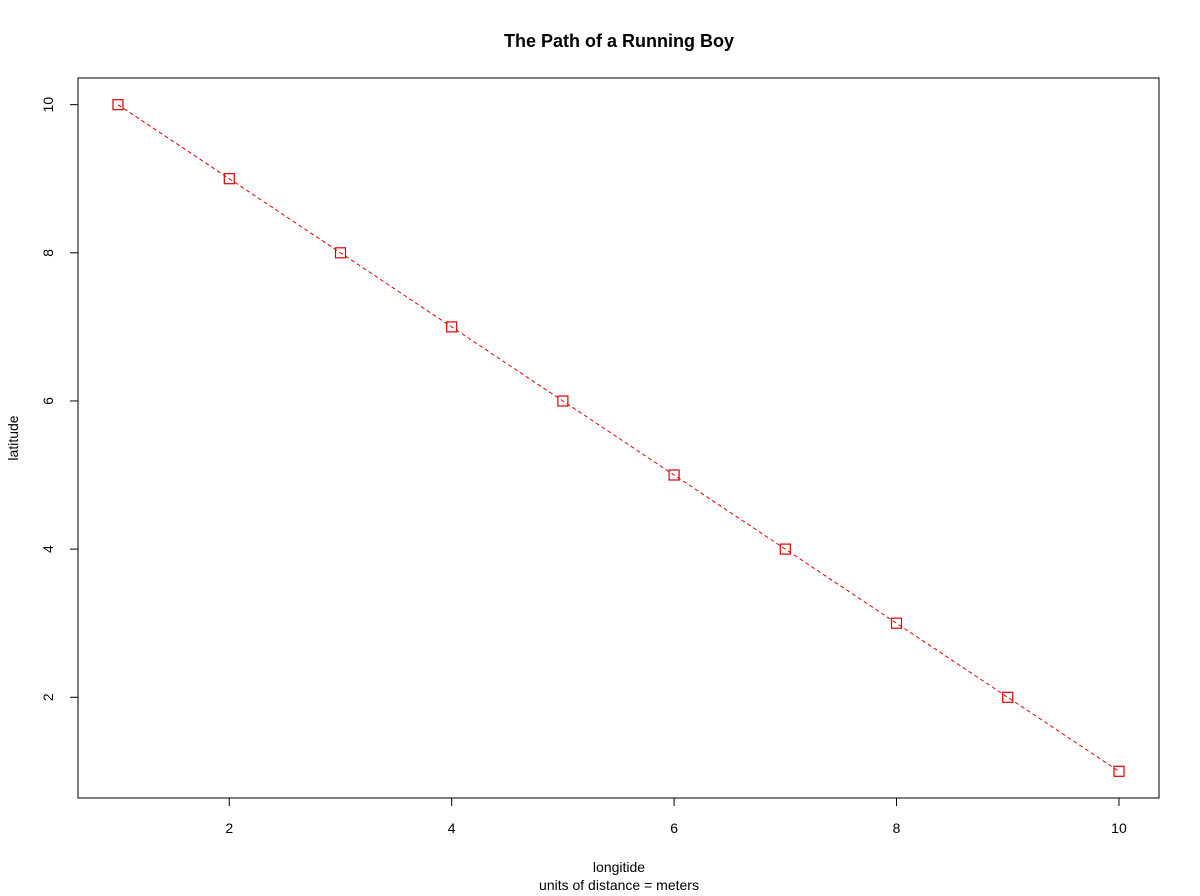 The image size is (1200, 896). What do you see at coordinates (676, 816) in the screenshot?
I see `x-axis: 2 4 6 8 10` at bounding box center [676, 816].